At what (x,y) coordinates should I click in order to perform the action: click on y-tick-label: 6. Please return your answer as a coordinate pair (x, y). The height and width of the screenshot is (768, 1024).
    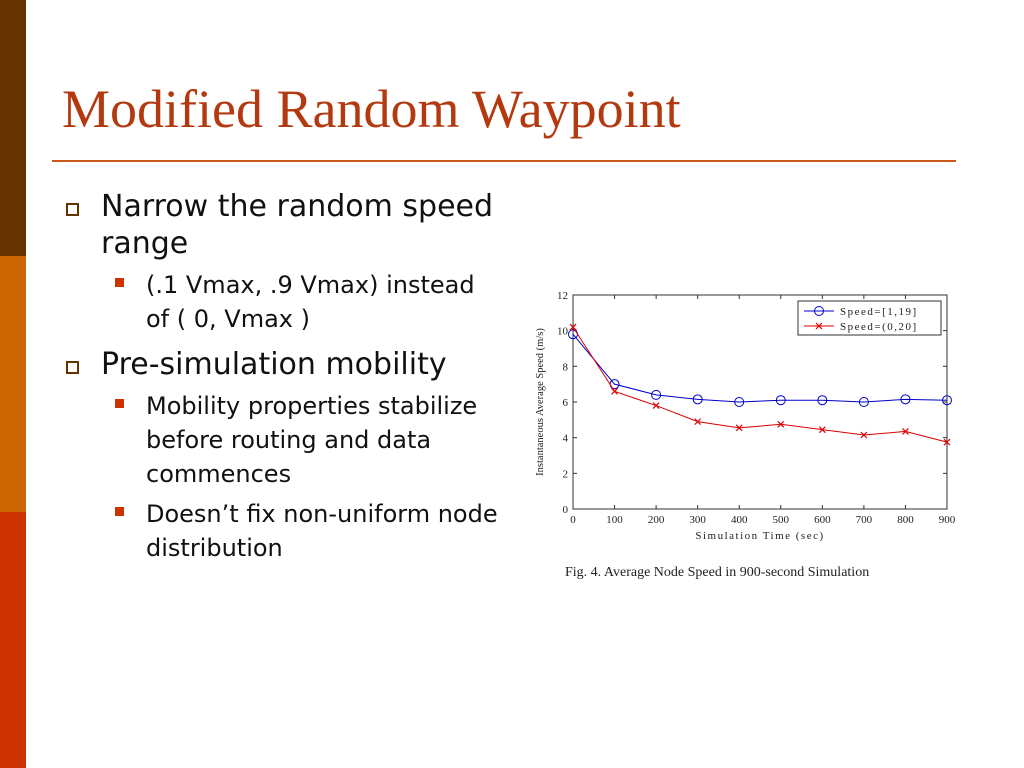
    Looking at the image, I should click on (566, 403).